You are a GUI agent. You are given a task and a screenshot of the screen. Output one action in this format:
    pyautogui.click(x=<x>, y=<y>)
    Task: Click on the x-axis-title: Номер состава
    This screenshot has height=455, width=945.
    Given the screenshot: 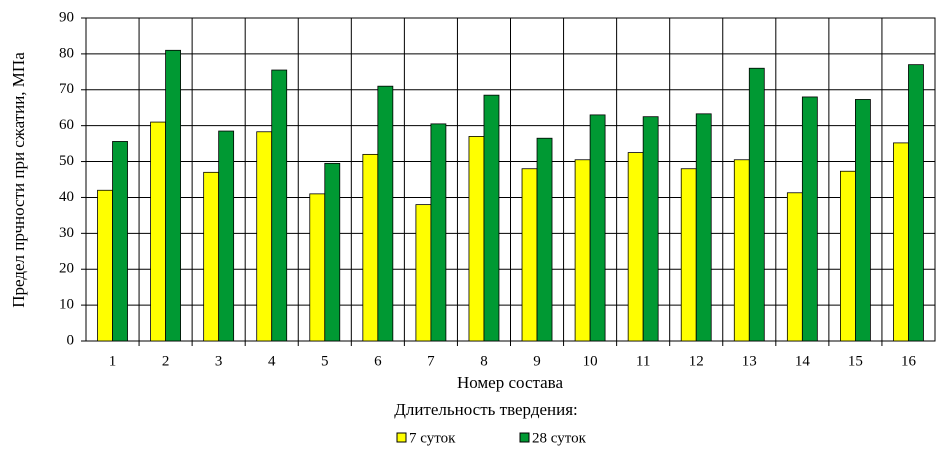 What is the action you would take?
    pyautogui.click(x=510, y=382)
    